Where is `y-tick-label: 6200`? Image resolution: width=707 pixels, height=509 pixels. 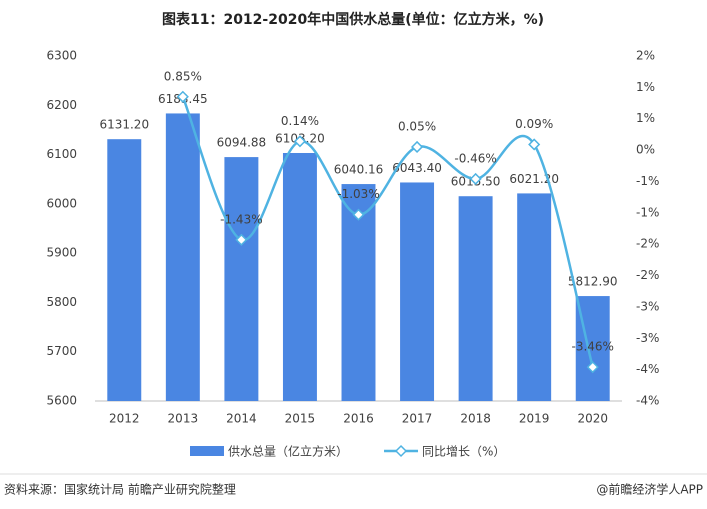
y-tick-label: 6200 is located at coordinates (61, 105).